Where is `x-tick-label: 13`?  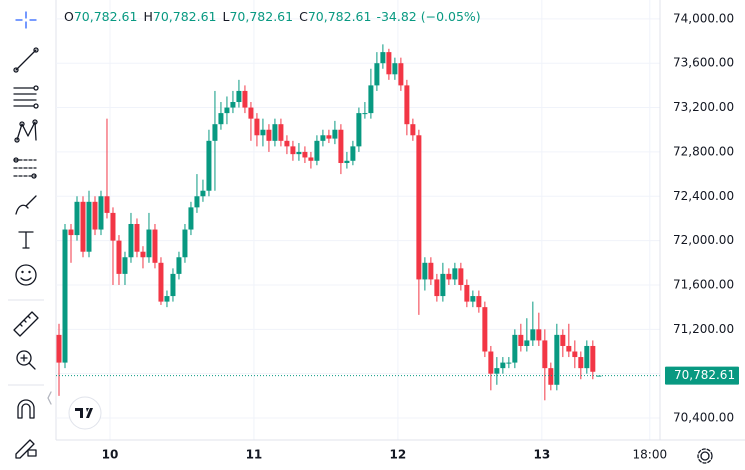 x-tick-label: 13 is located at coordinates (541, 455).